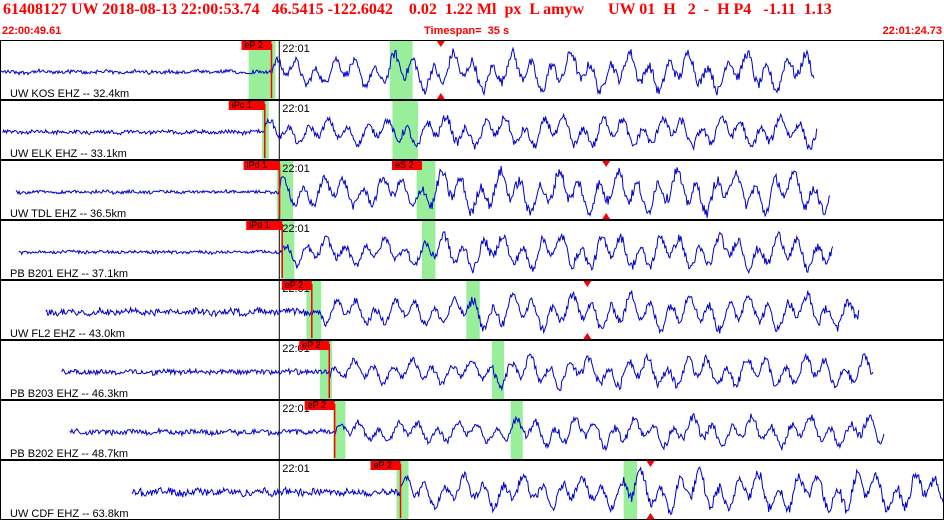  What do you see at coordinates (69, 394) in the screenshot?
I see `station-label: PB B203 EHZ -- 46.3km` at bounding box center [69, 394].